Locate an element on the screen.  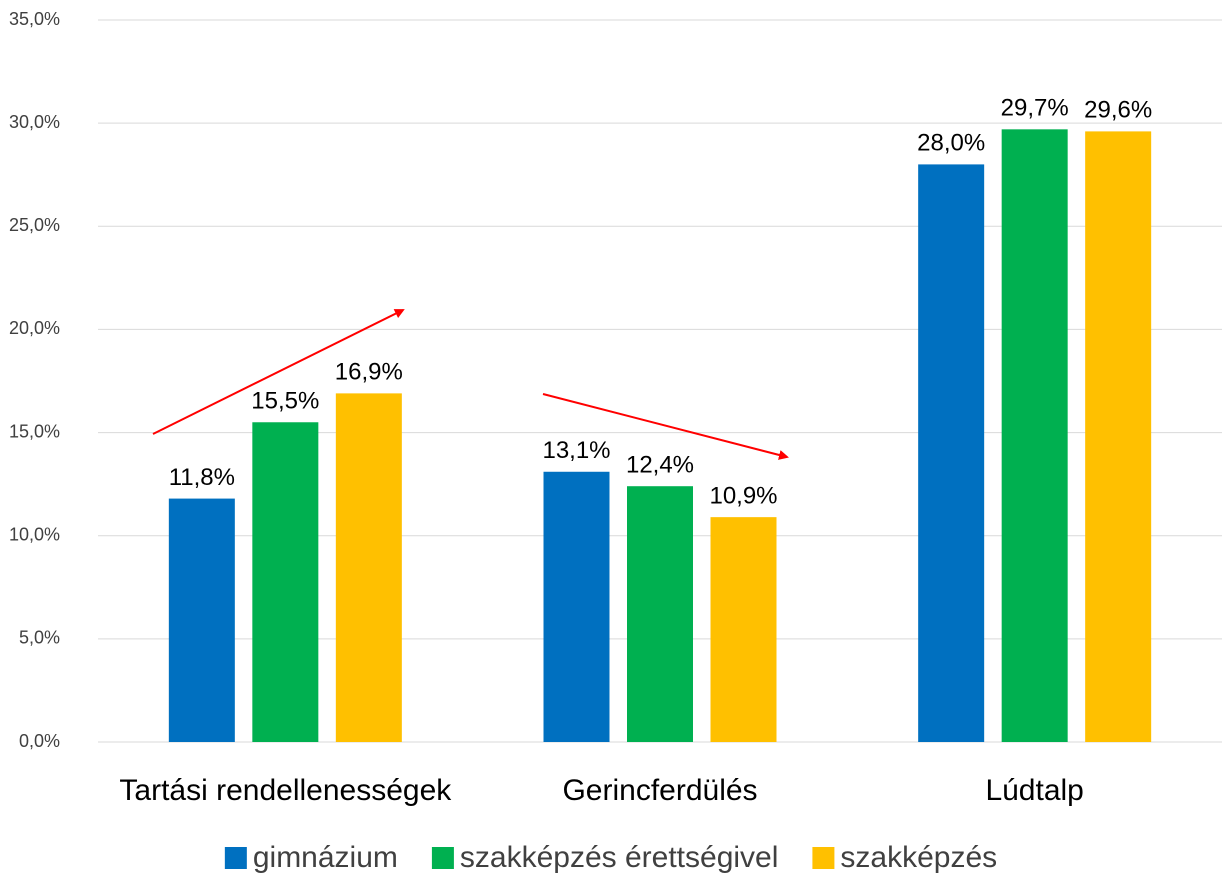
y-tick-label: 30,0% is located at coordinates (34, 122).